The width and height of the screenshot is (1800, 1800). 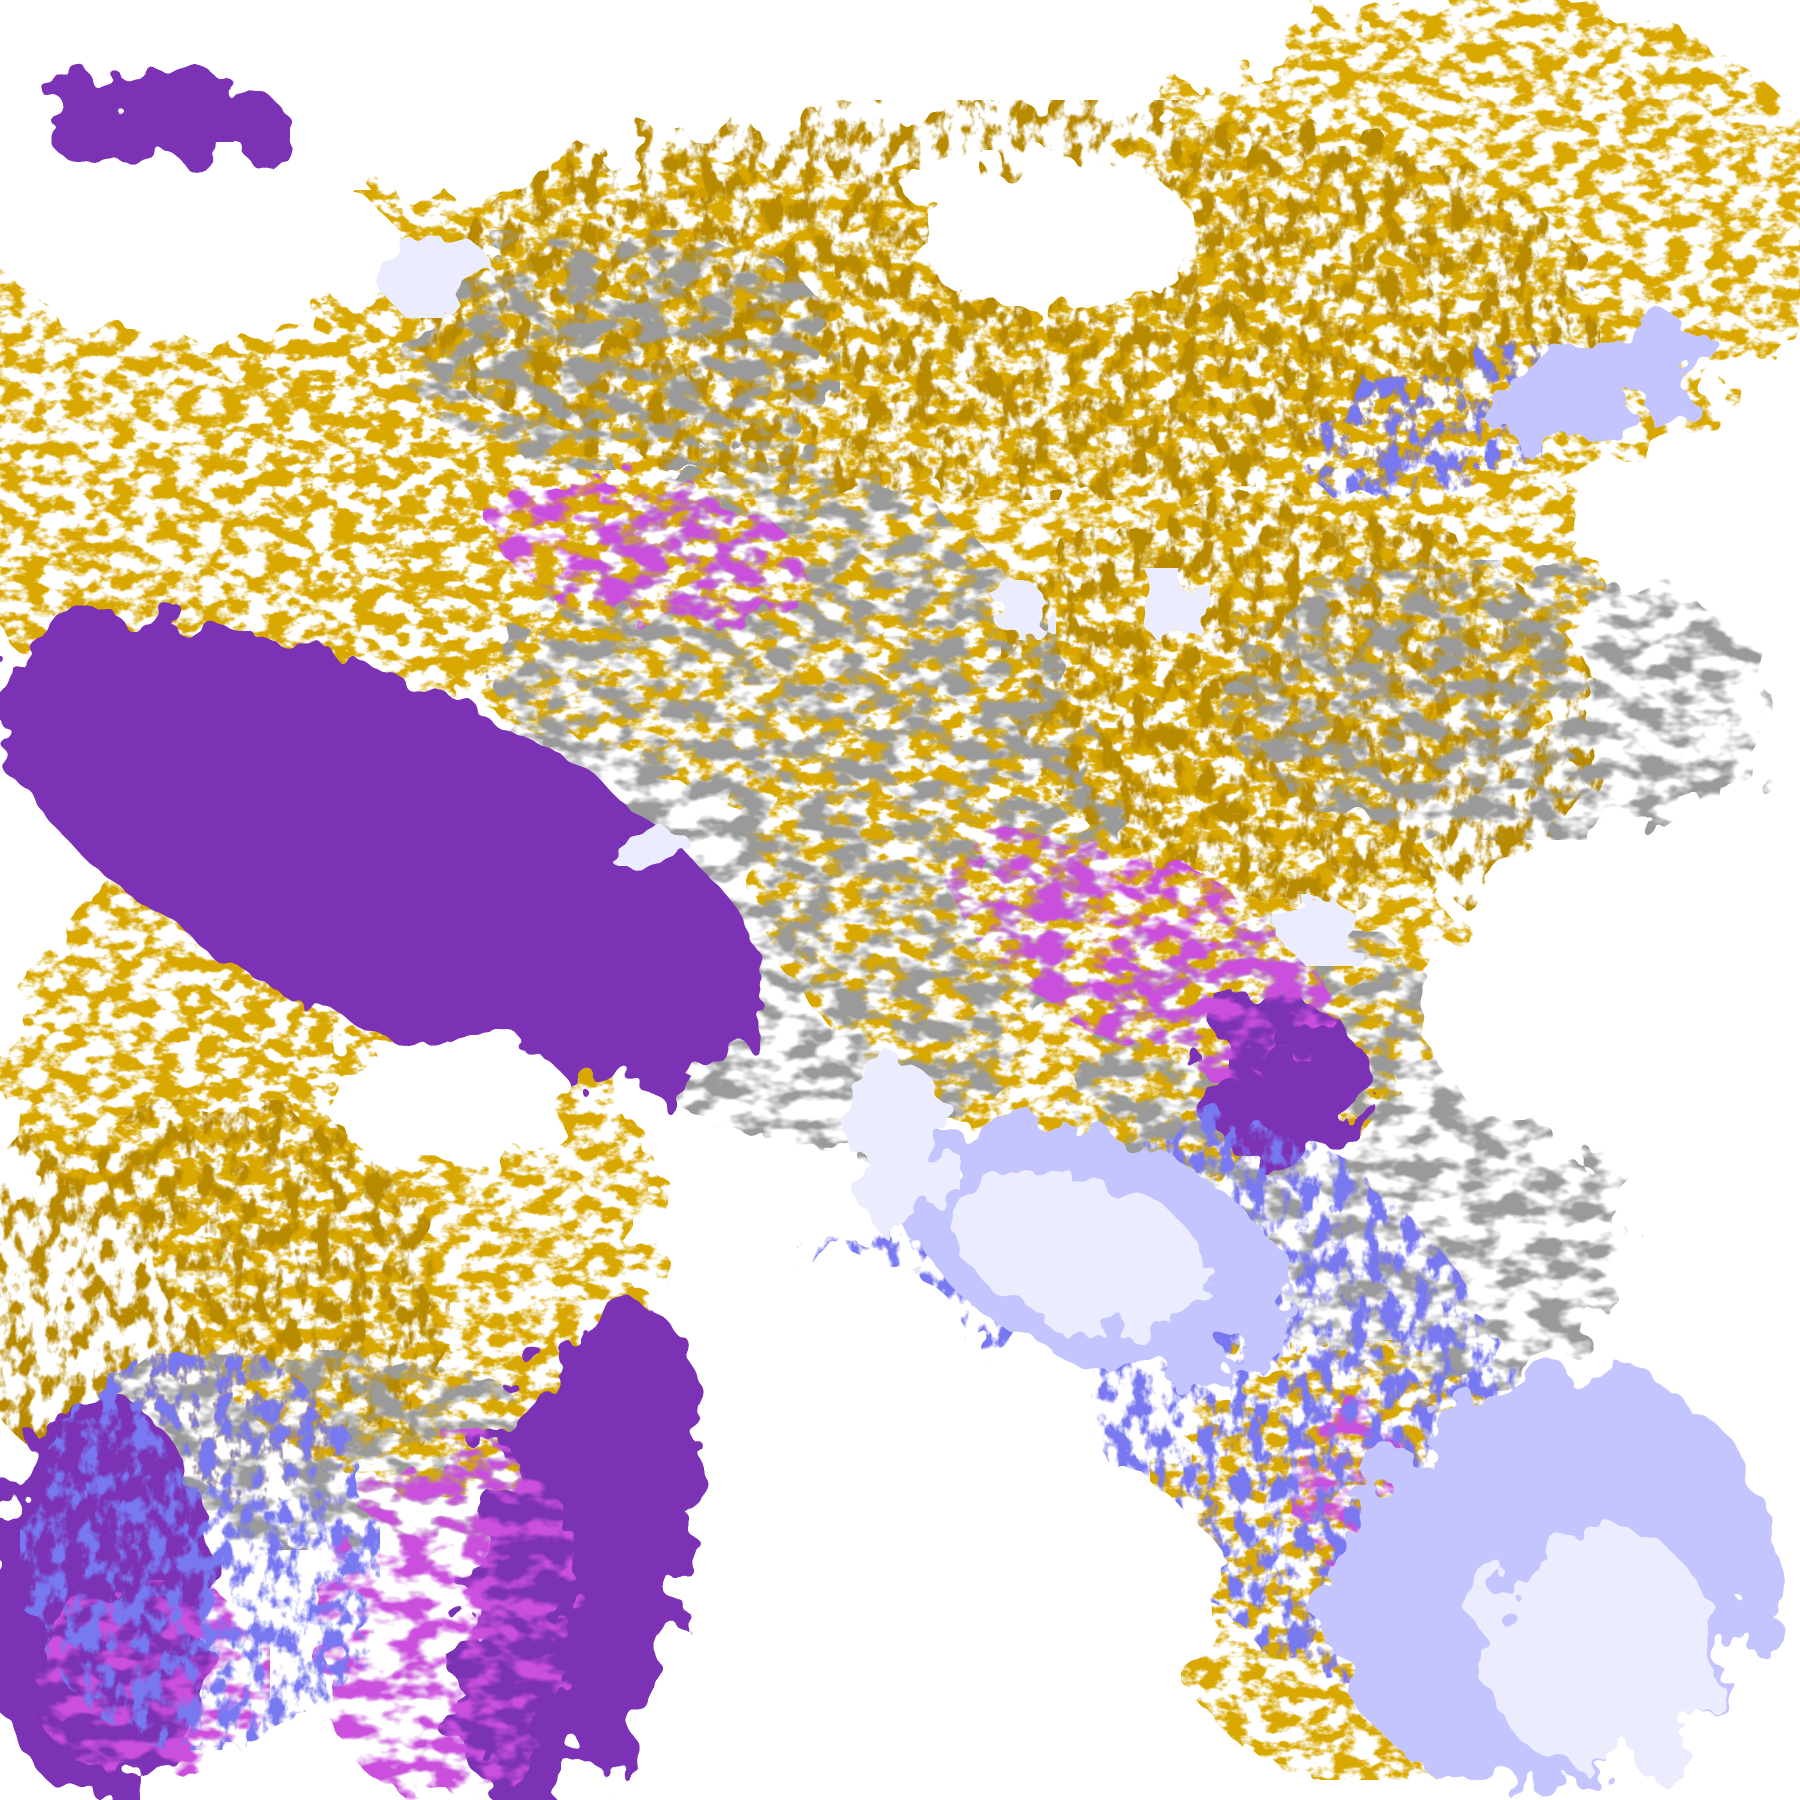 I want to click on lavender-cloud-region, so click(x=1600, y=380).